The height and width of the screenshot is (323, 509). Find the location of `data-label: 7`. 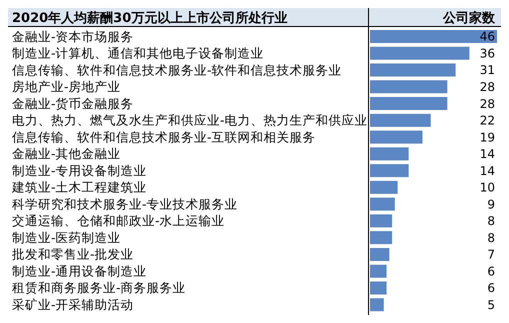

data-label: 7 is located at coordinates (491, 255).